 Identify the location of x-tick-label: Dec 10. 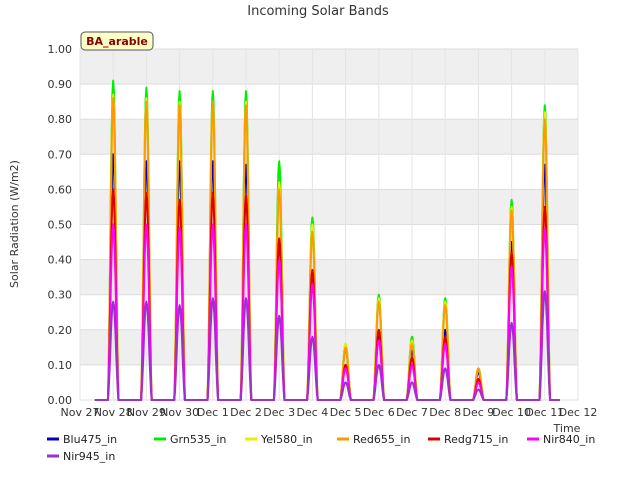
(511, 412).